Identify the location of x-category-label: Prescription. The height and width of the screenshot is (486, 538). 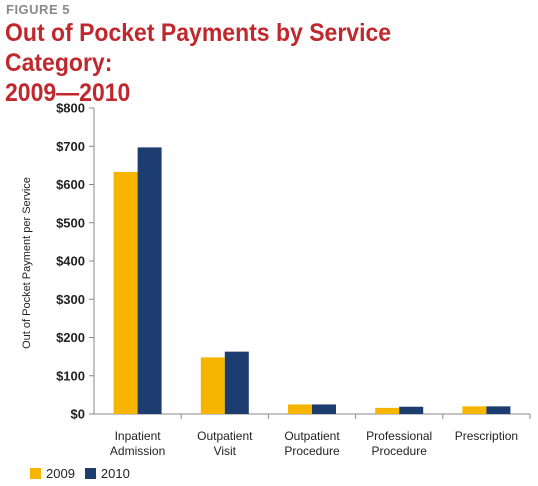
(486, 436).